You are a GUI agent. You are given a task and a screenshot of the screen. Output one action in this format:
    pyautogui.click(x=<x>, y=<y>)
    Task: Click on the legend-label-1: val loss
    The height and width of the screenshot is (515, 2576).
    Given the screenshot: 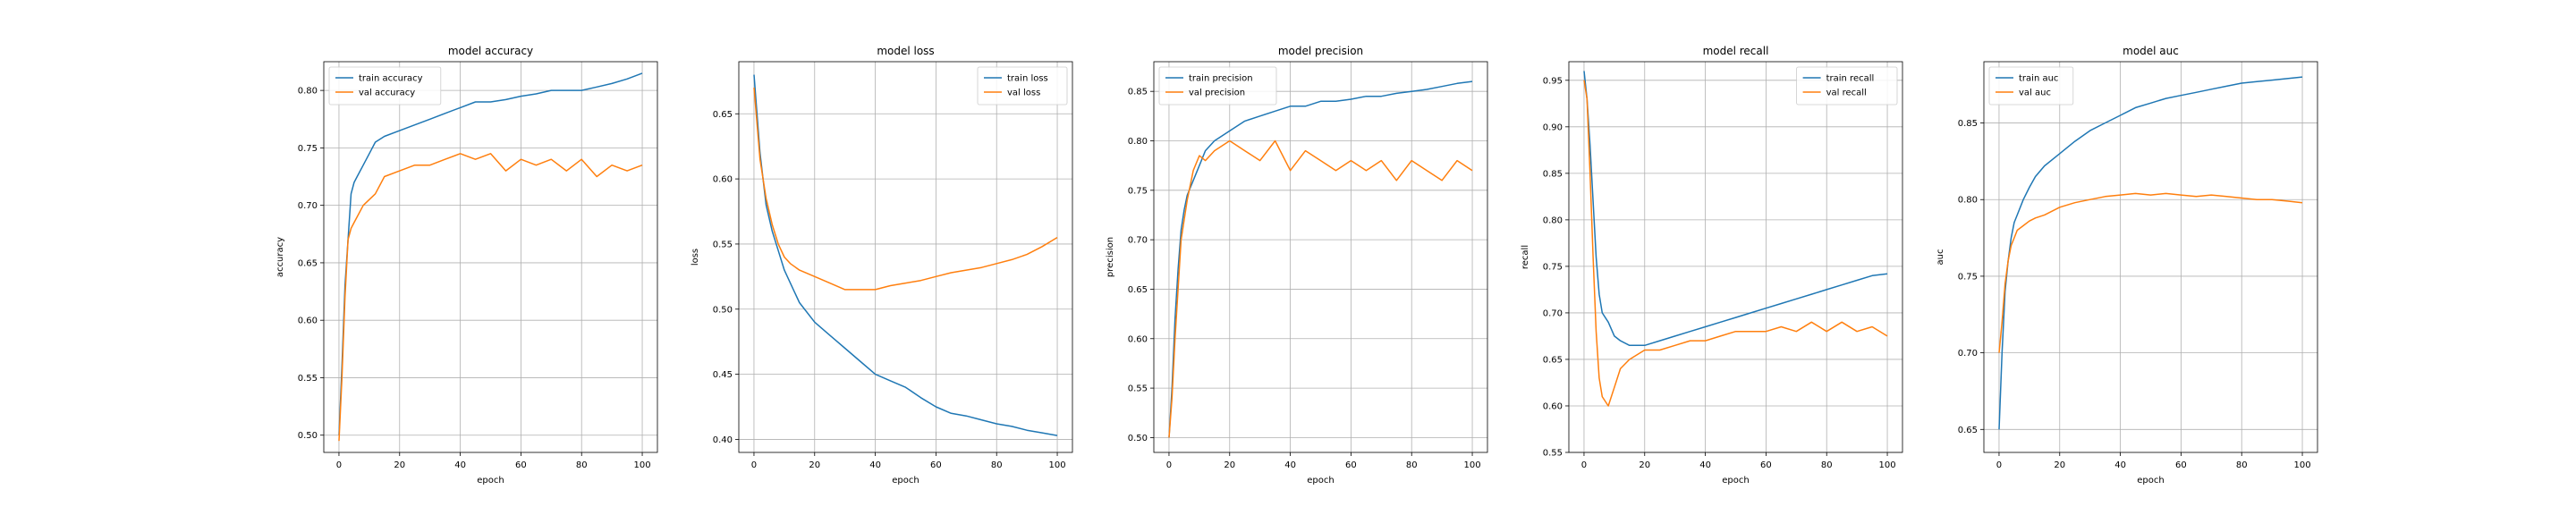 What is the action you would take?
    pyautogui.click(x=1023, y=93)
    